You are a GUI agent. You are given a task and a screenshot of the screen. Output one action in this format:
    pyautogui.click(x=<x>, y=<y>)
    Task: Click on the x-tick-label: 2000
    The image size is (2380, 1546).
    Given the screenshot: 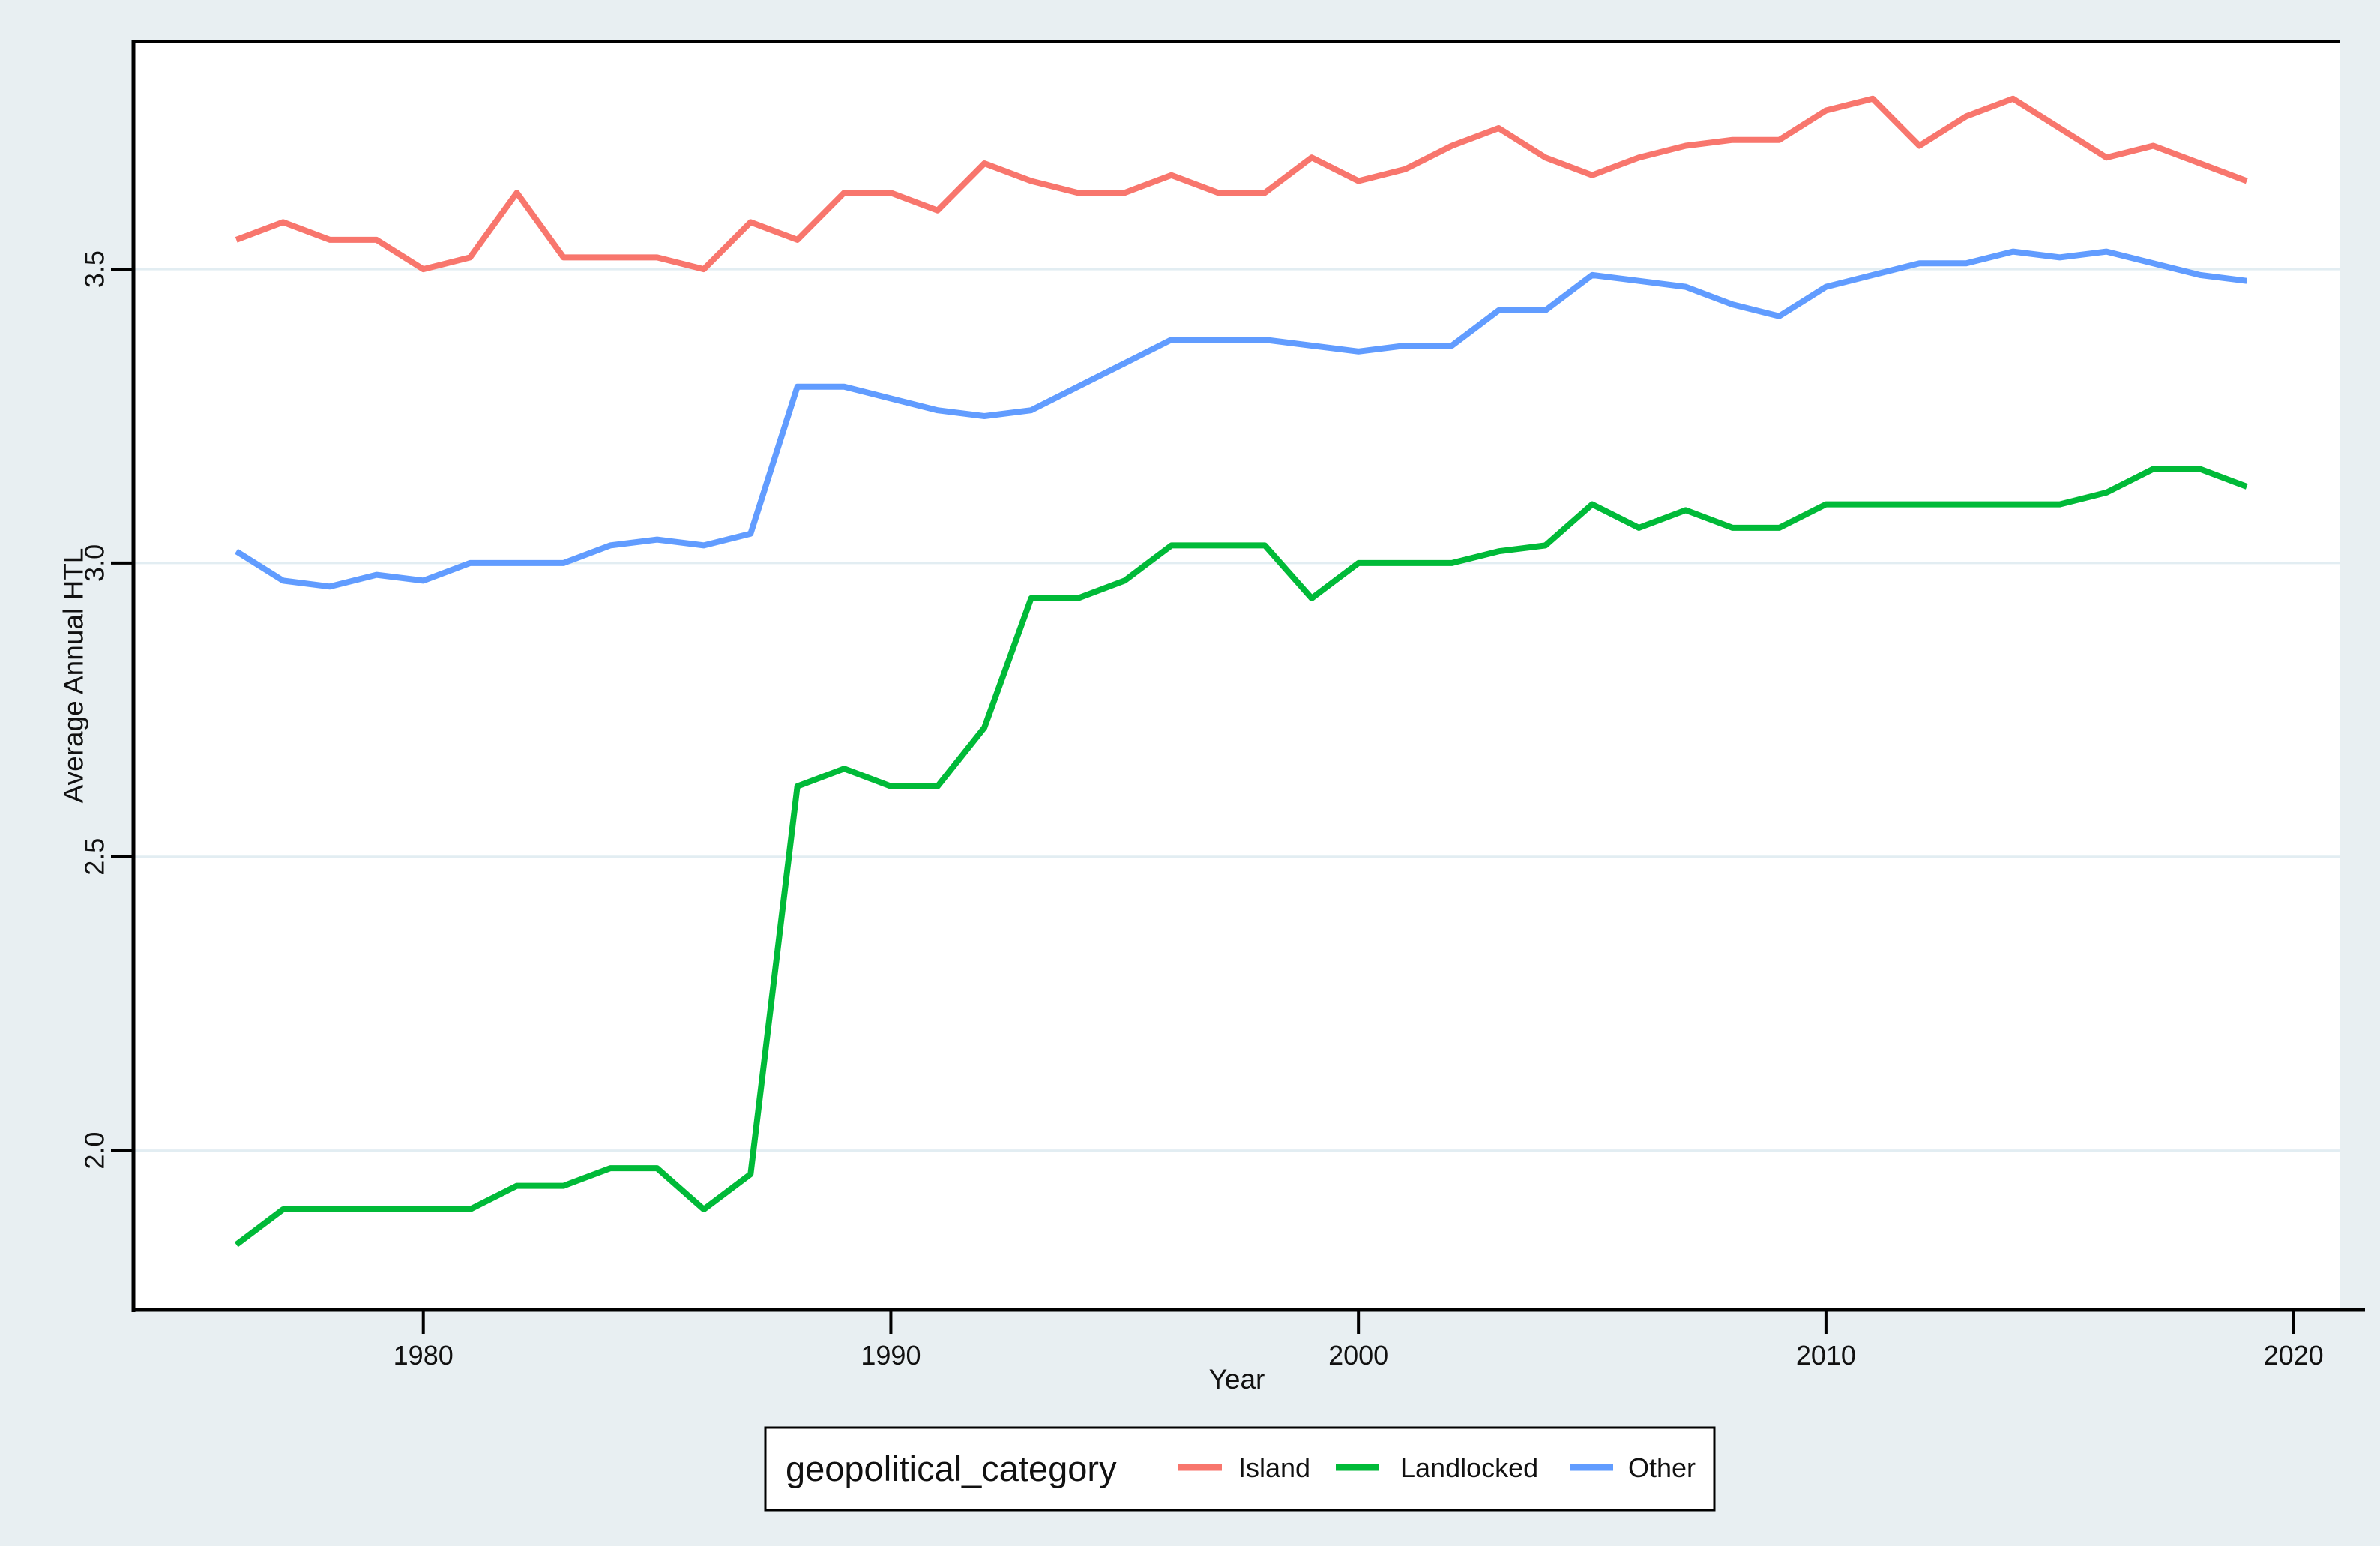 What is the action you would take?
    pyautogui.click(x=1358, y=1356)
    